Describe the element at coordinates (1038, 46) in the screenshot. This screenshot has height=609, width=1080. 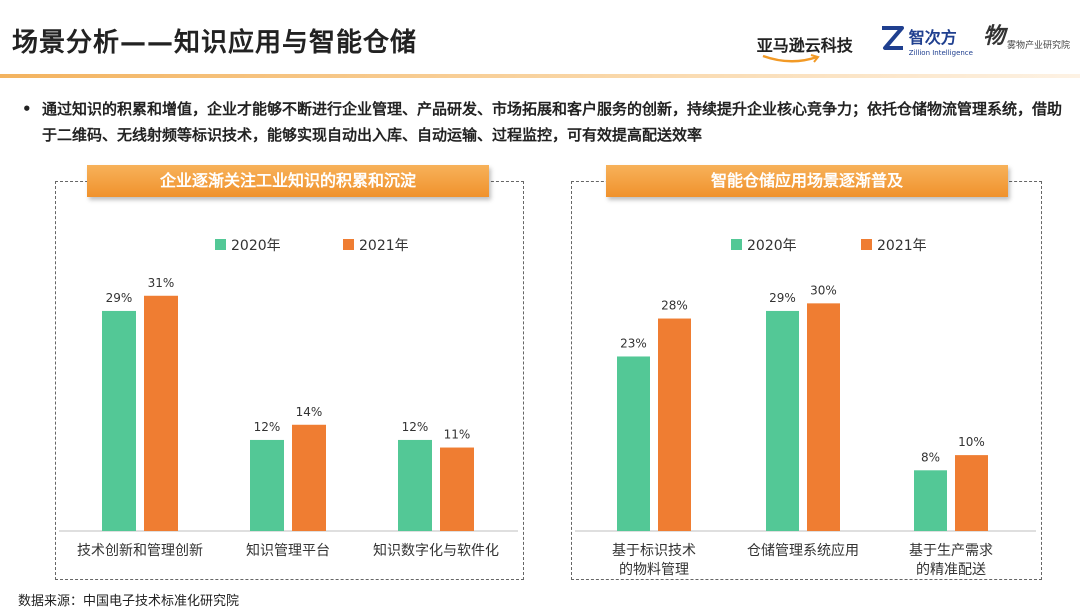
I see `institute-logo-text: 雾物产业研究院` at that location.